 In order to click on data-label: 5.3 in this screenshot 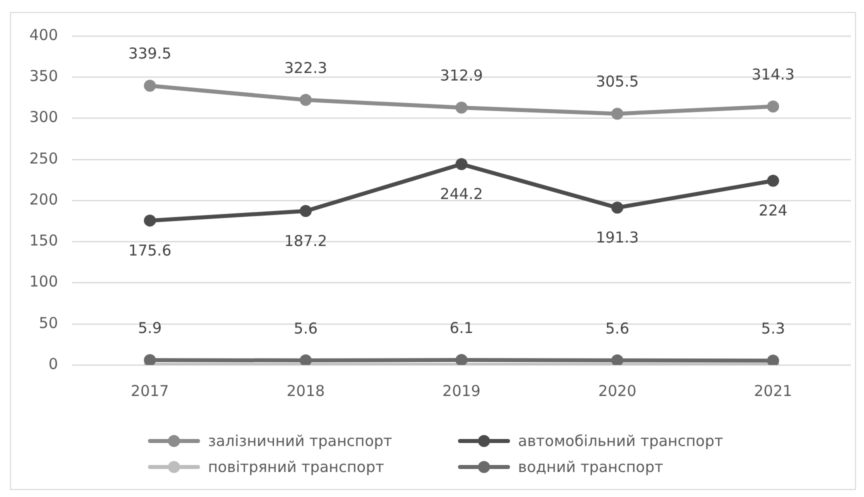, I will do `click(773, 329)`.